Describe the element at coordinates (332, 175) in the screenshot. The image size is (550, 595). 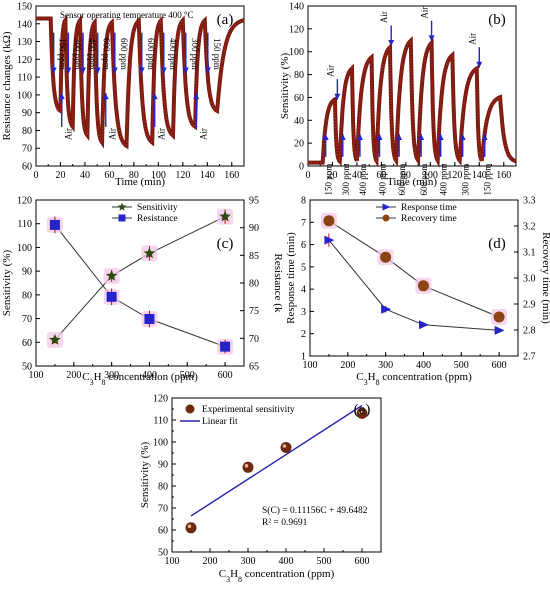
I see `x-tick-label: 20` at that location.